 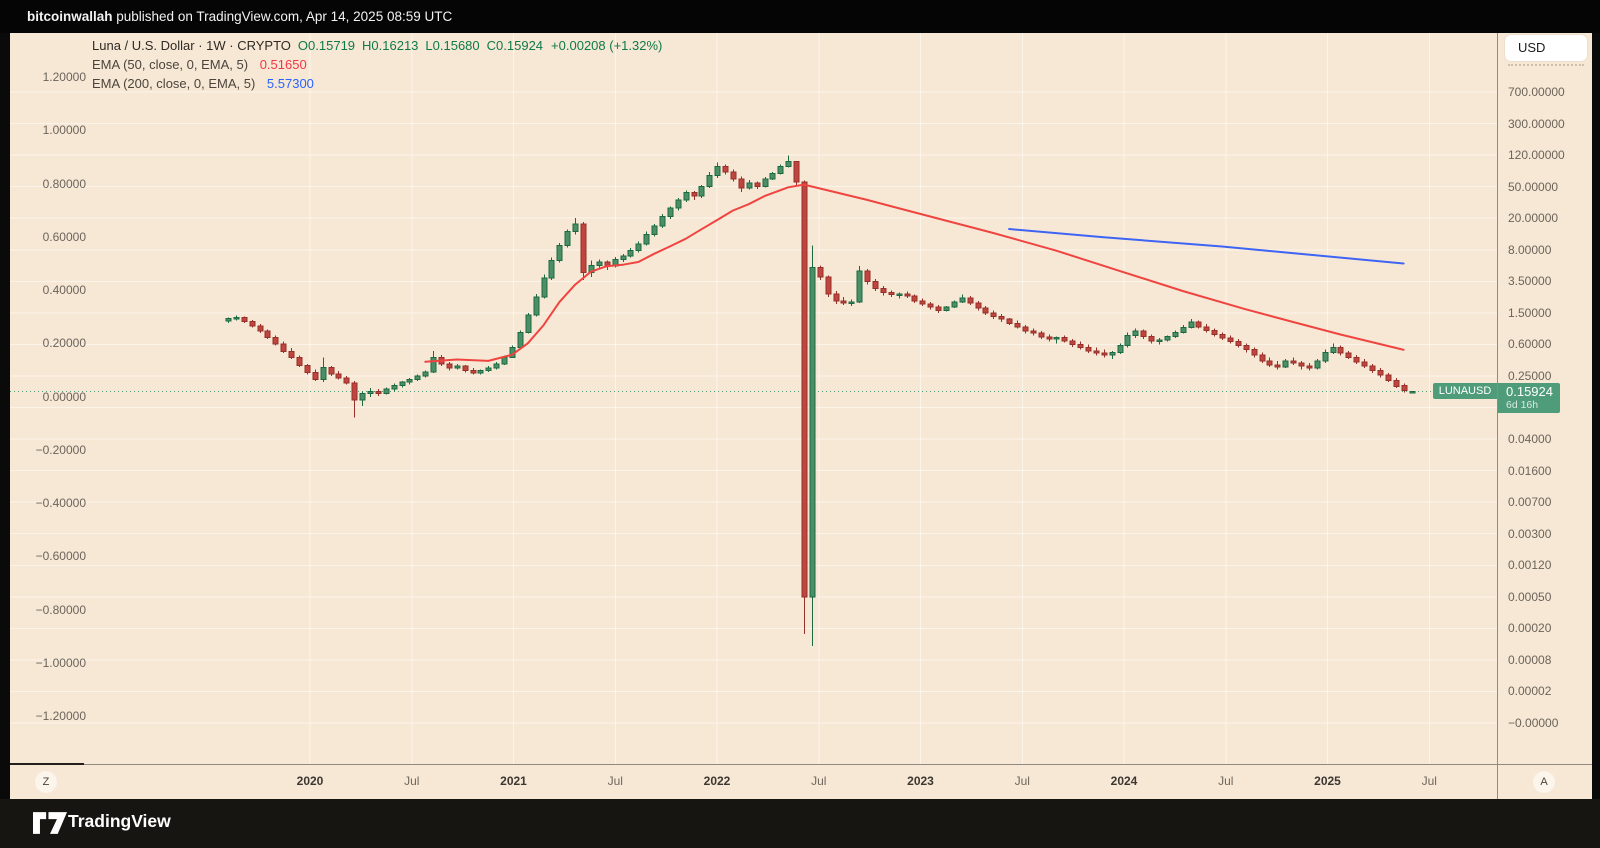 What do you see at coordinates (1530, 470) in the screenshot?
I see `right-scale-tick: 0.01600` at bounding box center [1530, 470].